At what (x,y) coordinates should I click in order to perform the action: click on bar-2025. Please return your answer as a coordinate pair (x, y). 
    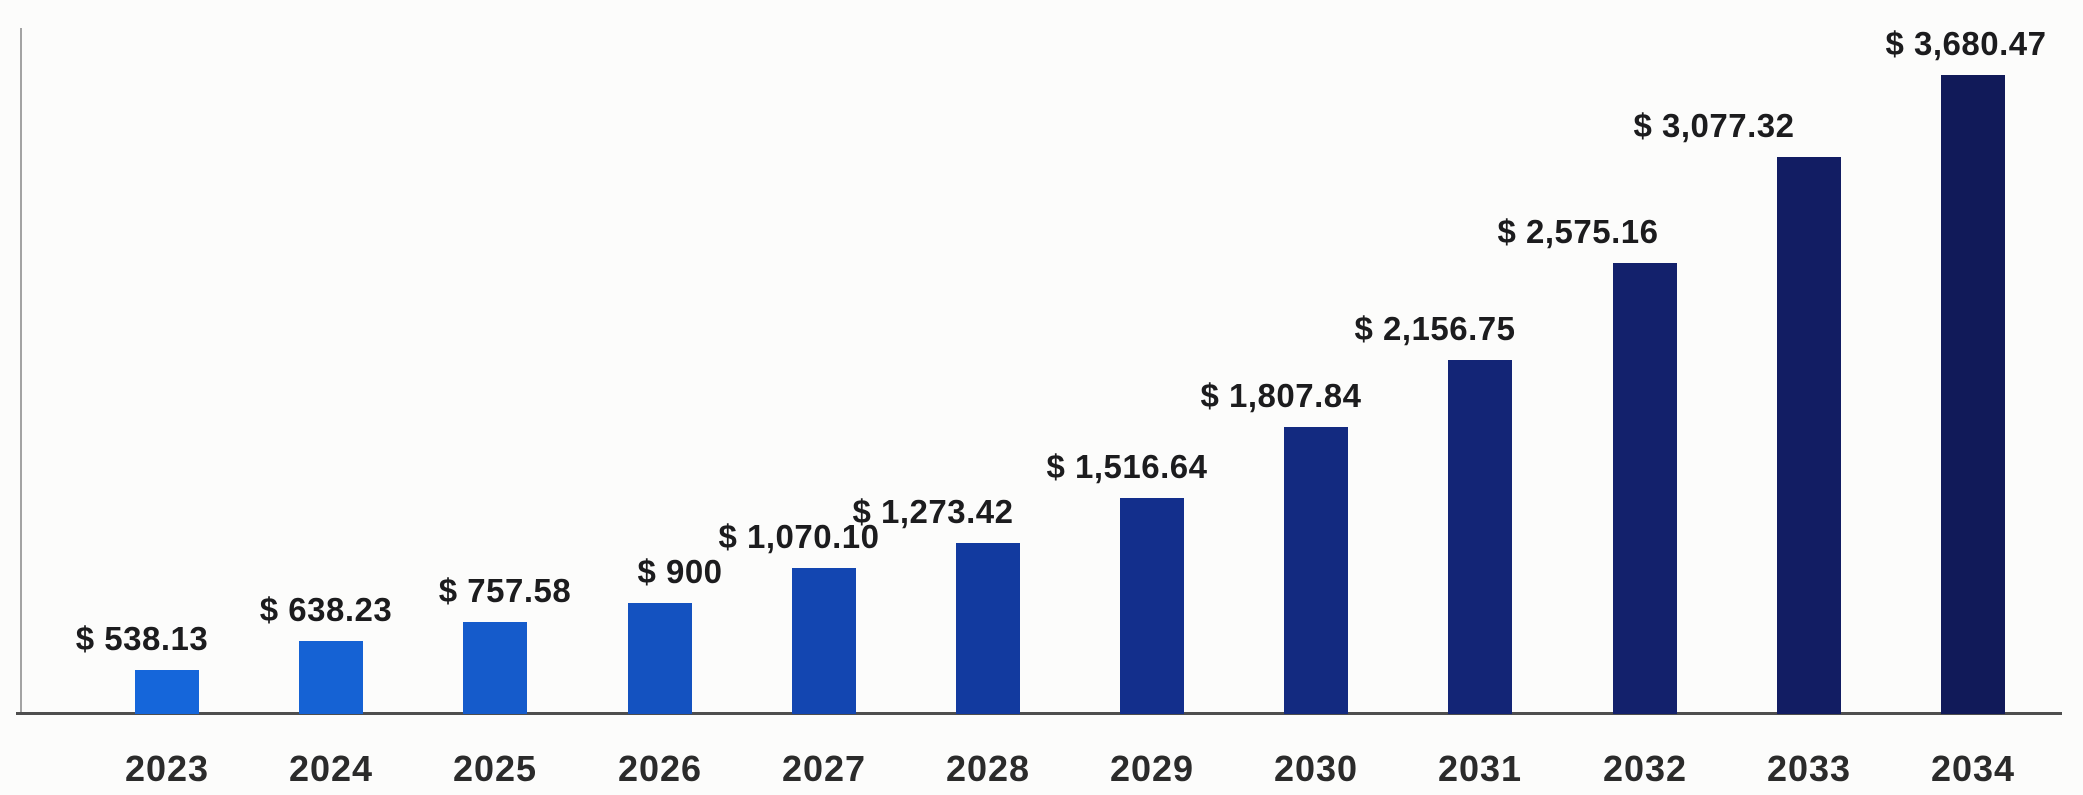
    Looking at the image, I should click on (495, 668).